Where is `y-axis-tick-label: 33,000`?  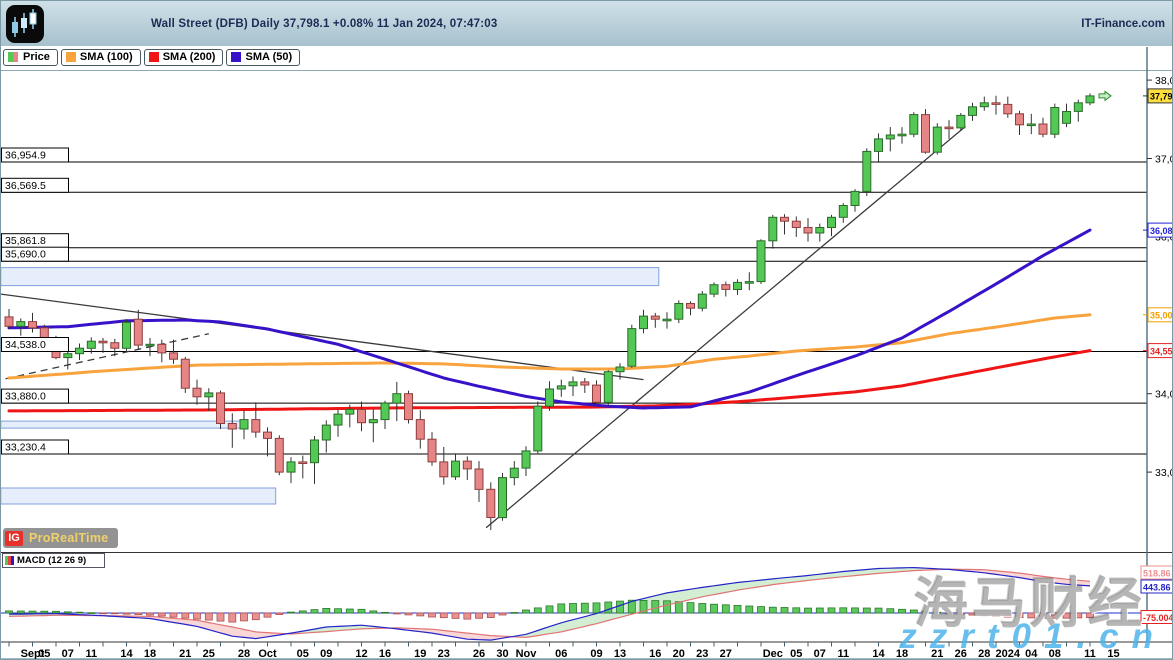 y-axis-tick-label: 33,000 is located at coordinates (1164, 473).